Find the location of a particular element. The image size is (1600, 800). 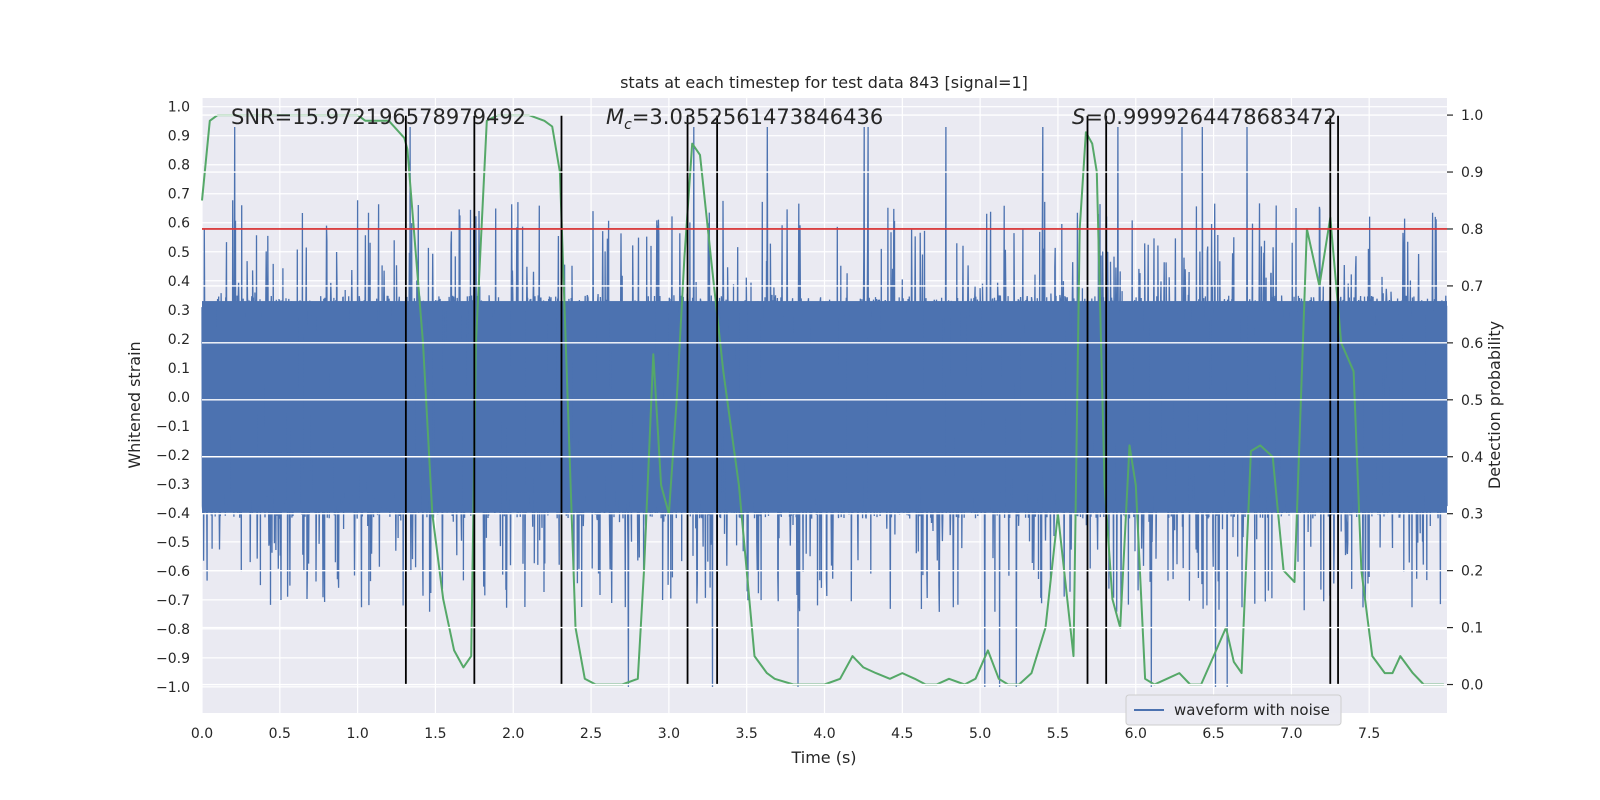

chirp-mass-value: =3.0352561473846436 is located at coordinates (757, 117).